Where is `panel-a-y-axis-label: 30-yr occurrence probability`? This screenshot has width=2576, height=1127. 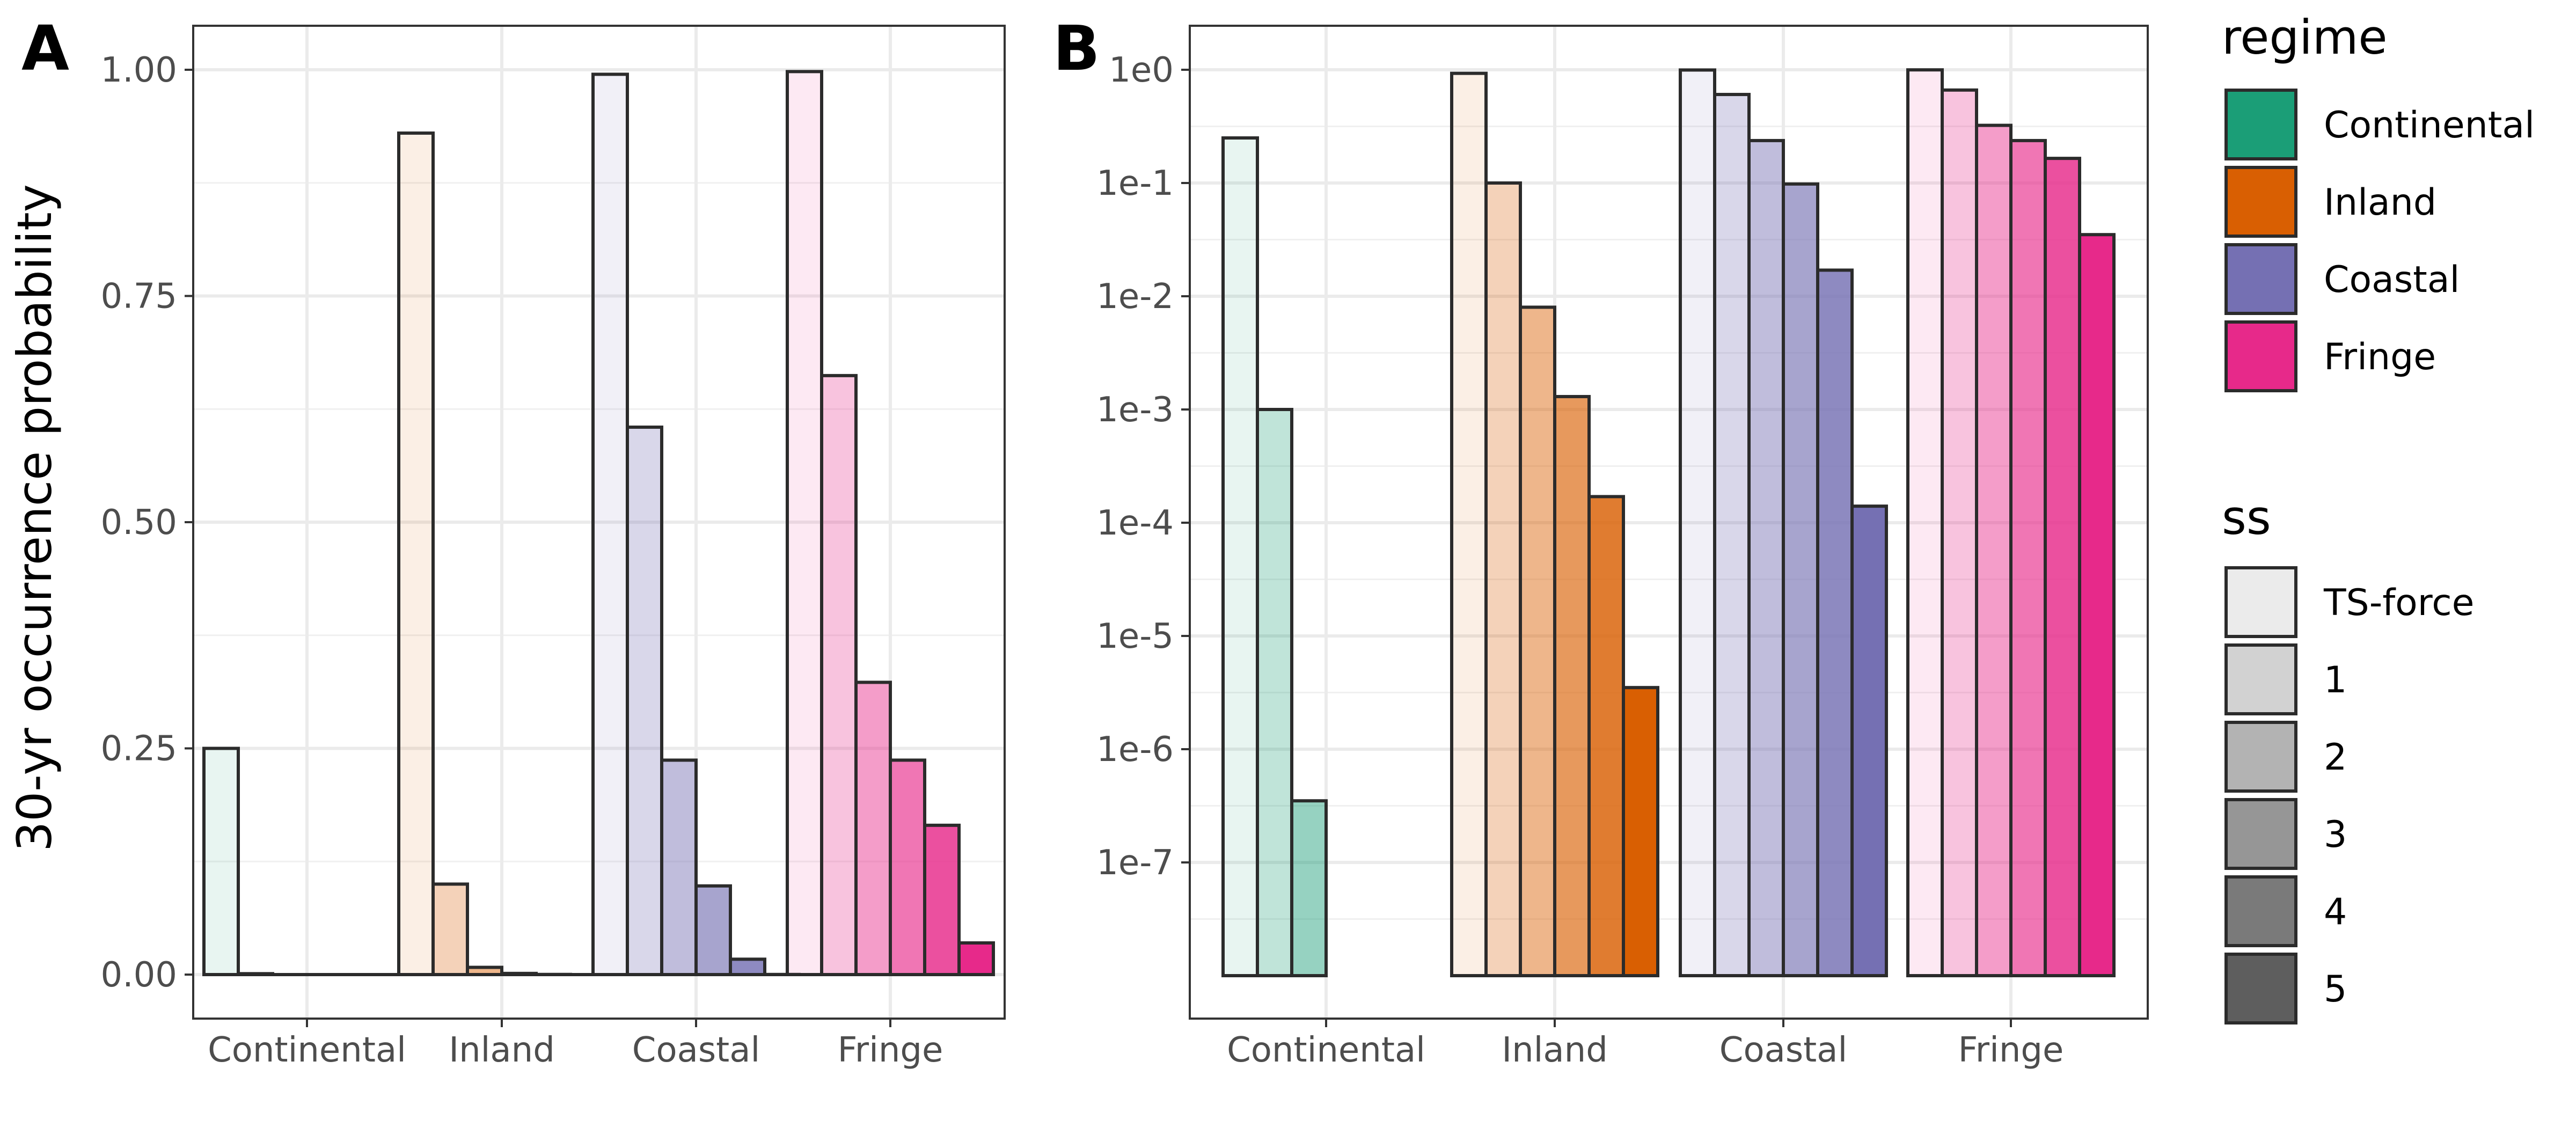
panel-a-y-axis-label: 30-yr occurrence probability is located at coordinates (34, 518).